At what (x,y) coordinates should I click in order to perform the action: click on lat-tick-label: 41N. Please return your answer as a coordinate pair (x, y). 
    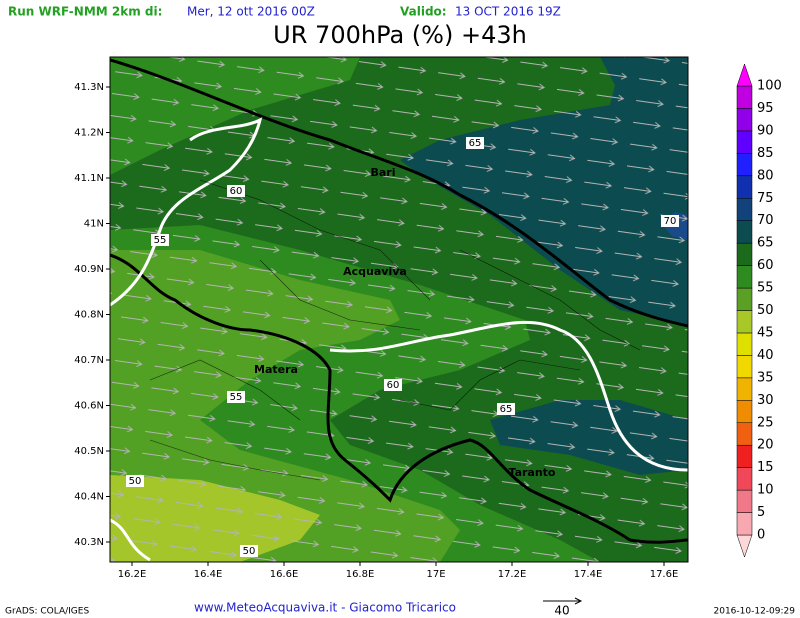
    Looking at the image, I should click on (94, 224).